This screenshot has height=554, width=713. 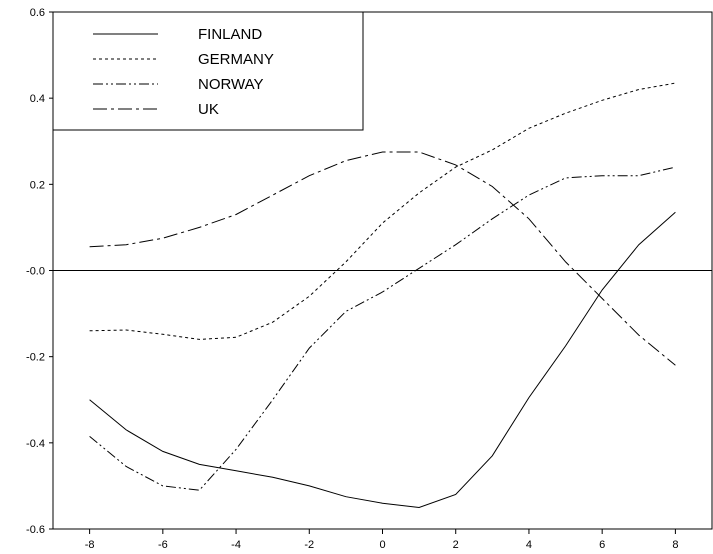 I want to click on legend: FINLAND GERMANY NORWAY UK, so click(x=208, y=71).